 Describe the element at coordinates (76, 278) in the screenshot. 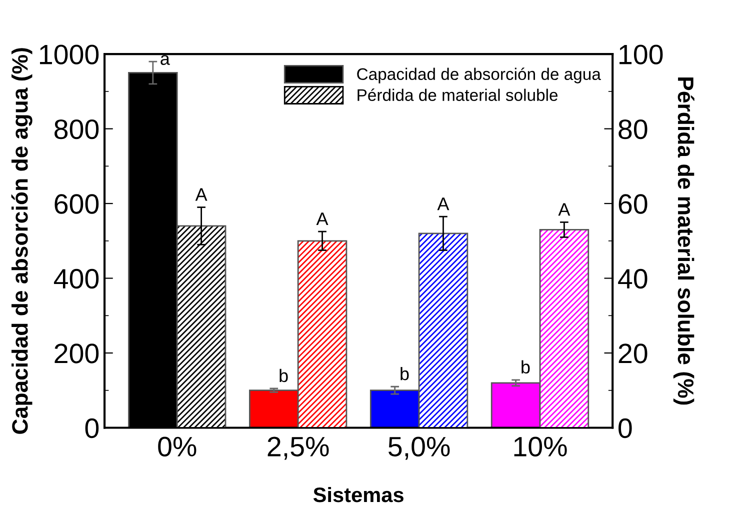

I see `y-tick-label: 400` at that location.